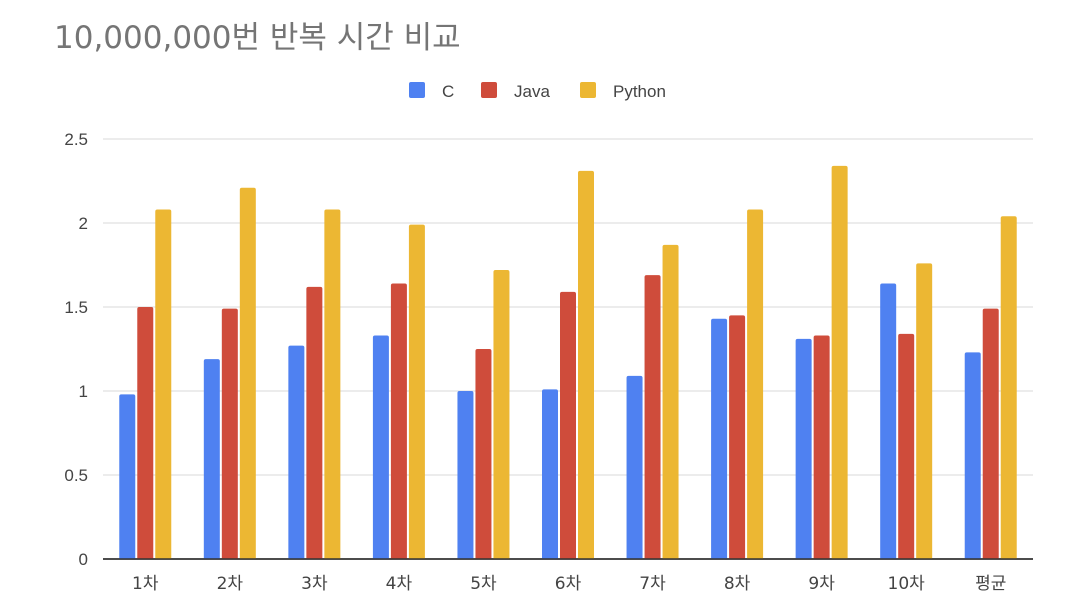 Image resolution: width=1066 pixels, height=608 pixels. What do you see at coordinates (568, 584) in the screenshot?
I see `x-tick-label: 6차` at bounding box center [568, 584].